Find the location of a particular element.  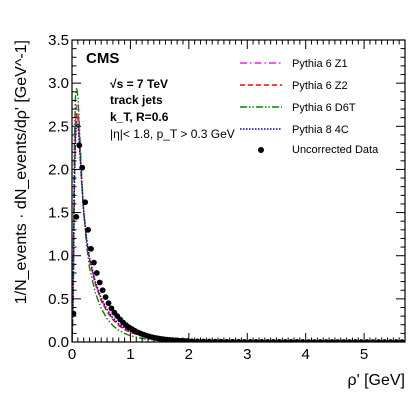

experiment-label: CMS is located at coordinates (102, 58).